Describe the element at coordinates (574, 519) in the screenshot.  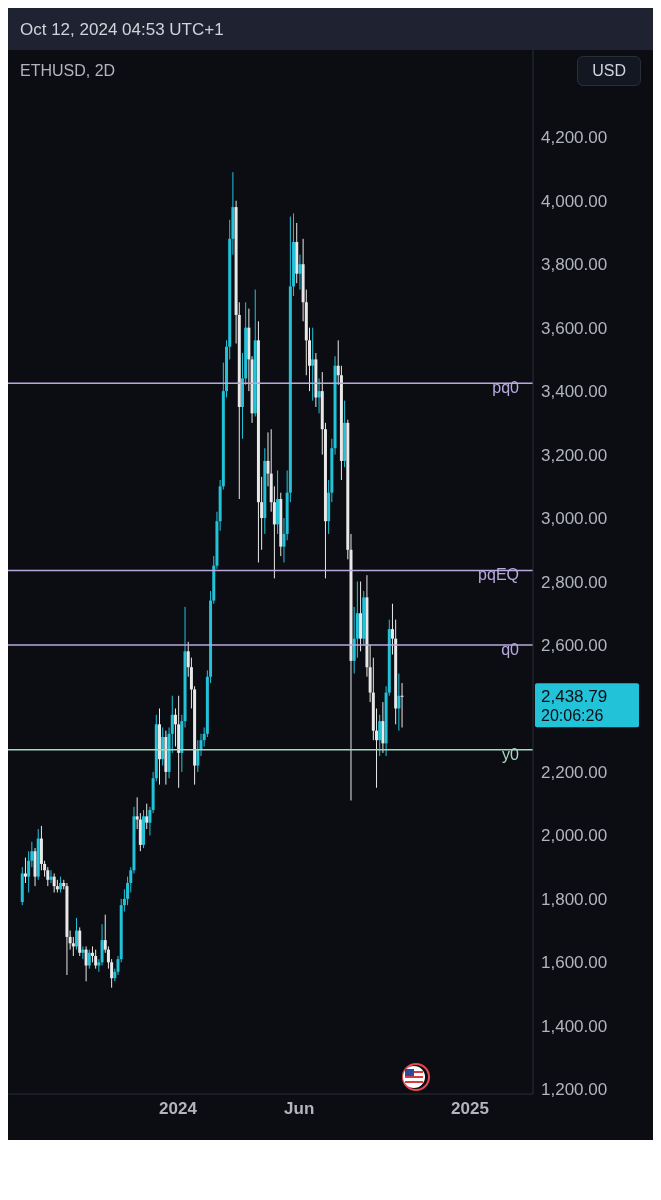
I see `y-tick-label: 3,000.00` at that location.